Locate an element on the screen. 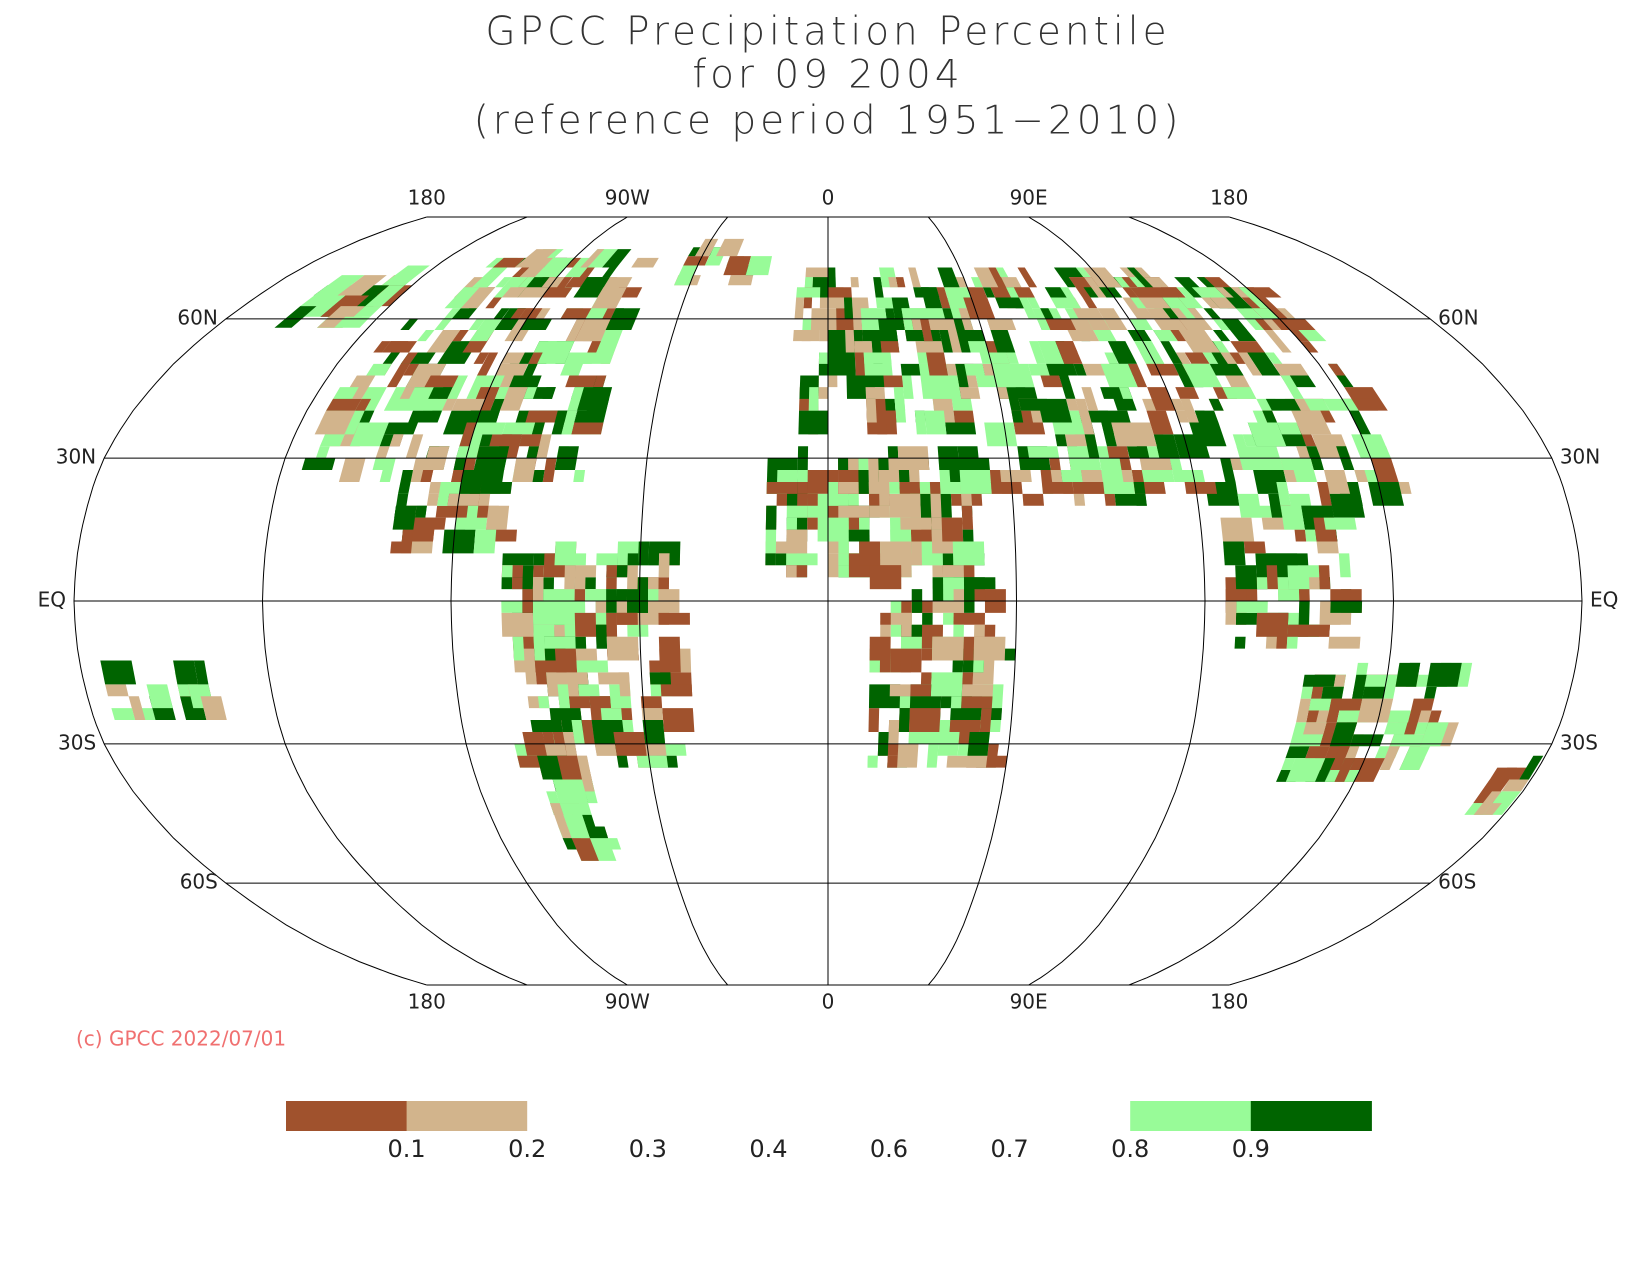 Image resolution: width=1650 pixels, height=1270 pixels. lat-label: 30N is located at coordinates (76, 457).